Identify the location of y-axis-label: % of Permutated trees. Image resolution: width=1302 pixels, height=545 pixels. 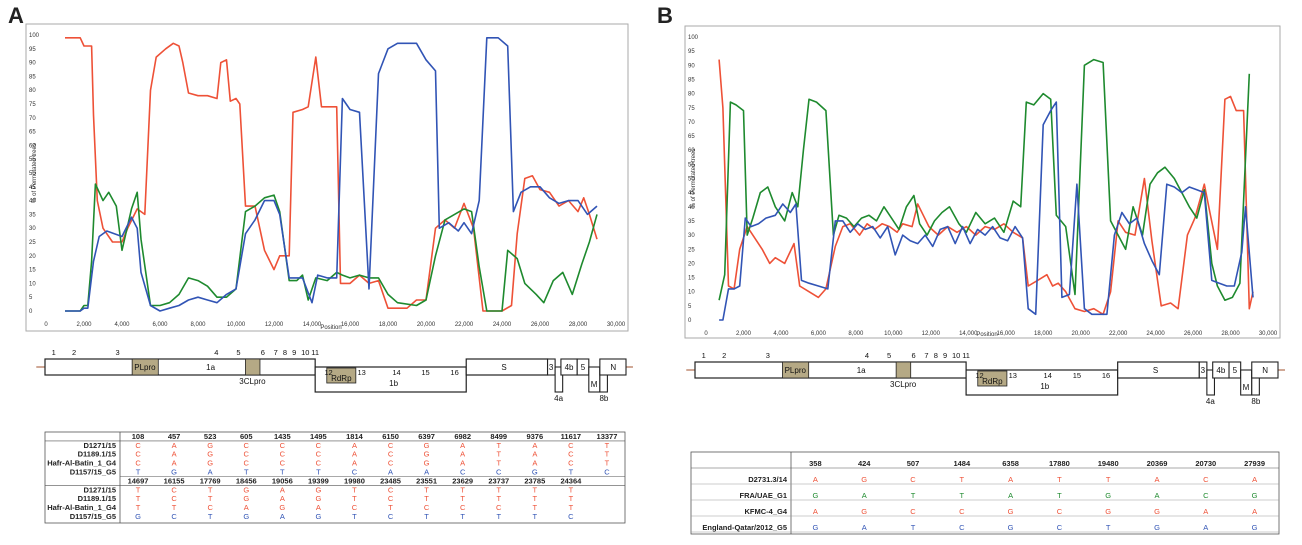
(35, 173).